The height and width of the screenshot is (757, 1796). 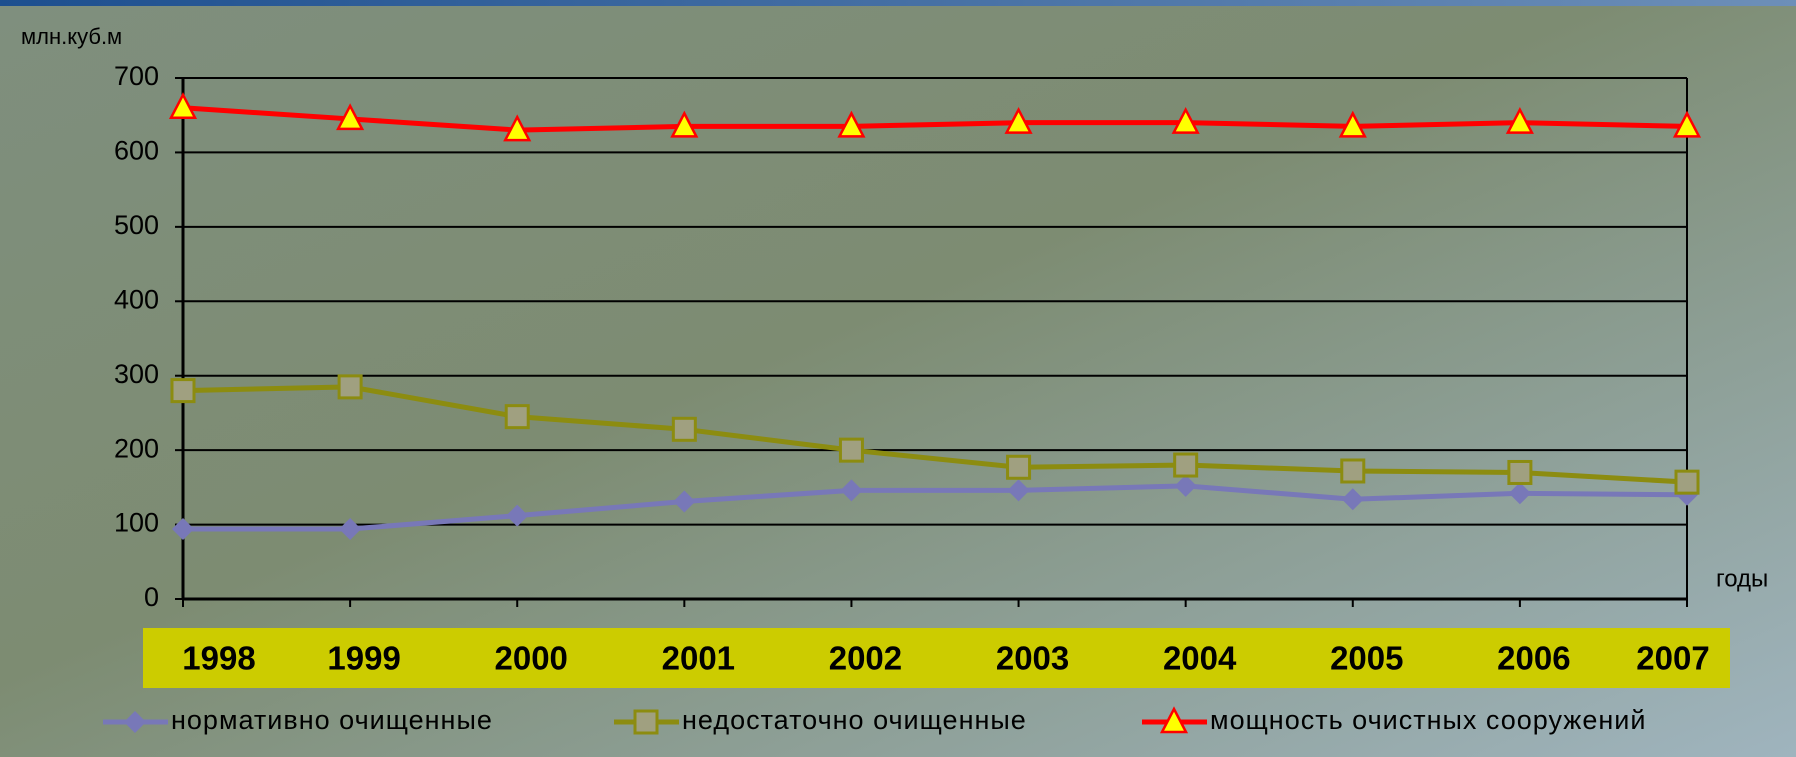 What do you see at coordinates (936, 658) in the screenshot?
I see `year-band` at bounding box center [936, 658].